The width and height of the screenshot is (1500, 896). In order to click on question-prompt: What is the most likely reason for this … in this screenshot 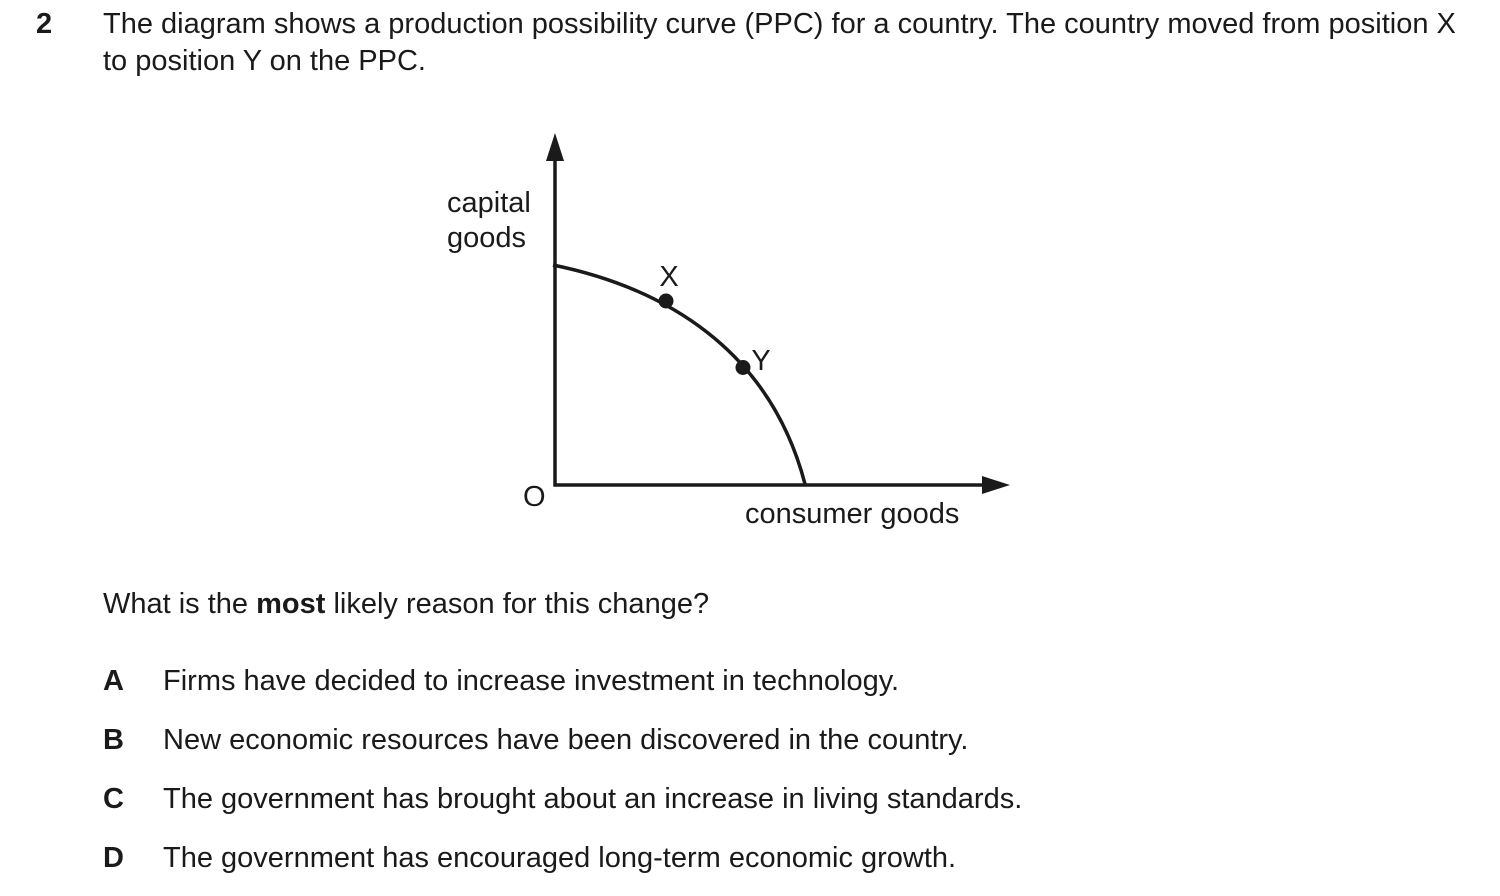, I will do `click(406, 604)`.